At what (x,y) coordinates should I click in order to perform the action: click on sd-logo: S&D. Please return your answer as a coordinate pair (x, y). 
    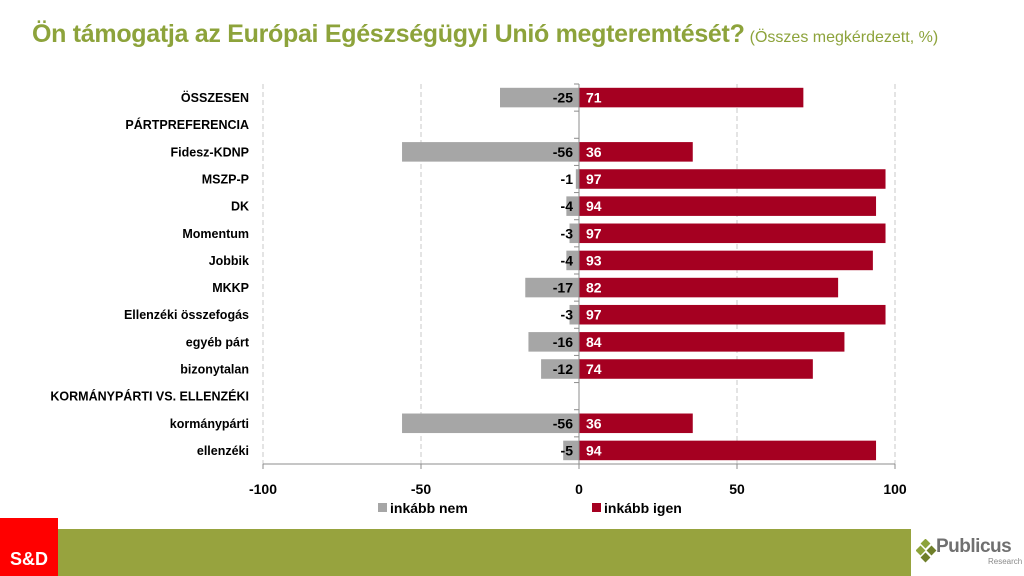
    Looking at the image, I should click on (29, 547).